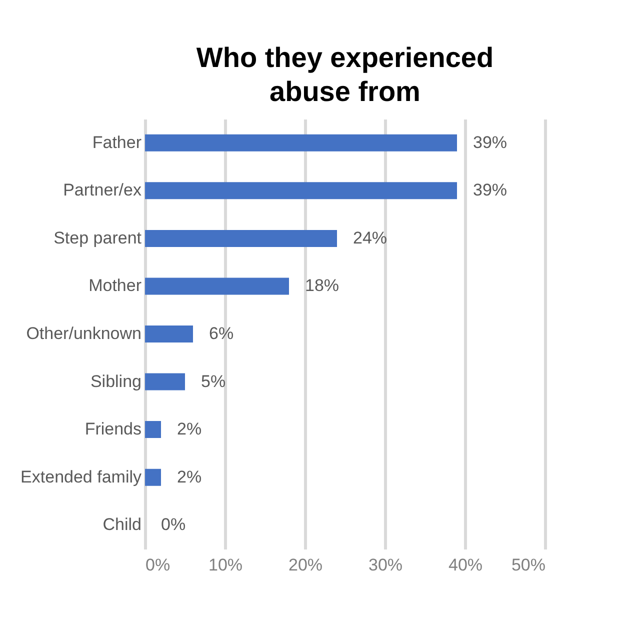 This screenshot has height=619, width=636. What do you see at coordinates (385, 565) in the screenshot?
I see `x-tick-label: 30%` at bounding box center [385, 565].